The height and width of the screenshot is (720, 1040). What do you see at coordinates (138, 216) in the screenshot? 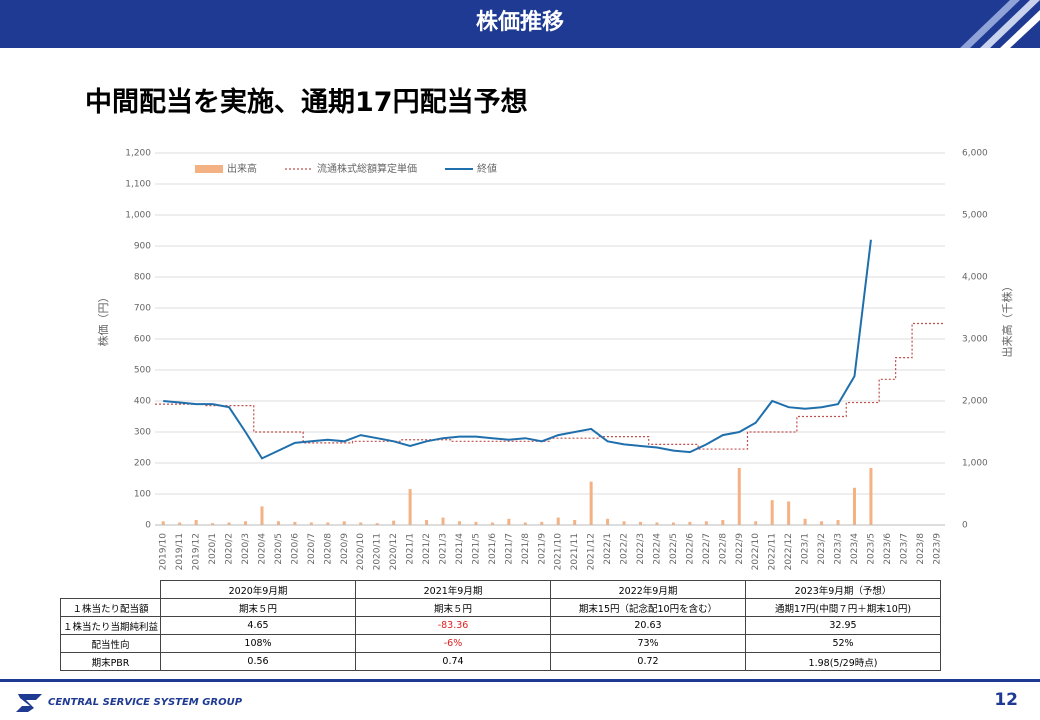
I see `y-tick-label: 1,000` at bounding box center [138, 216].